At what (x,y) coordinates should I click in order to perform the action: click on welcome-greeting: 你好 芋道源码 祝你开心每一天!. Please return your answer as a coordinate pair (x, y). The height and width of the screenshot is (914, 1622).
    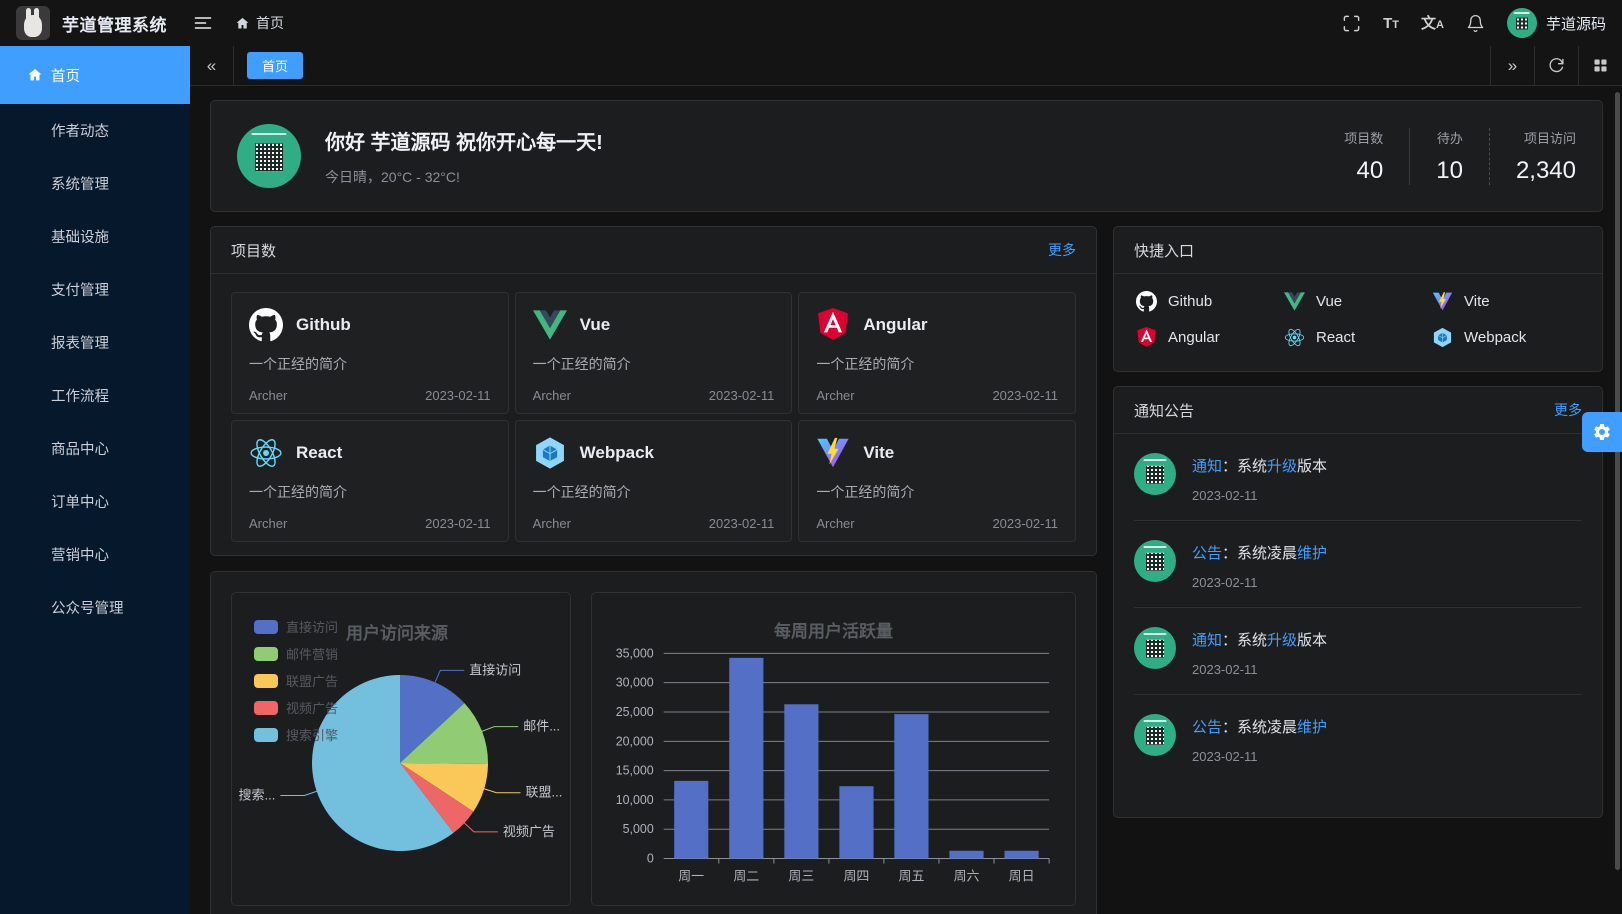
    Looking at the image, I should click on (464, 142).